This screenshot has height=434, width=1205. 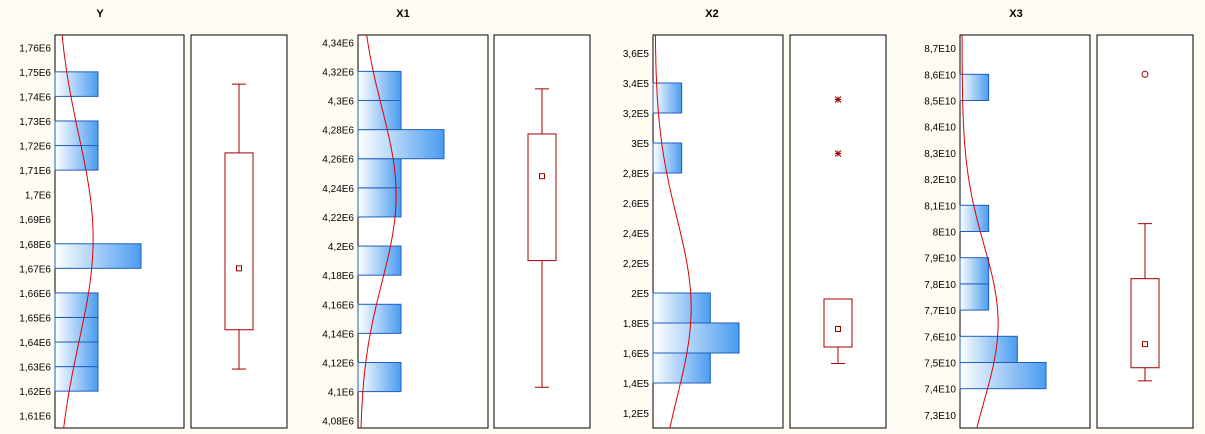 What do you see at coordinates (636, 234) in the screenshot?
I see `tick-label: 2,4E5` at bounding box center [636, 234].